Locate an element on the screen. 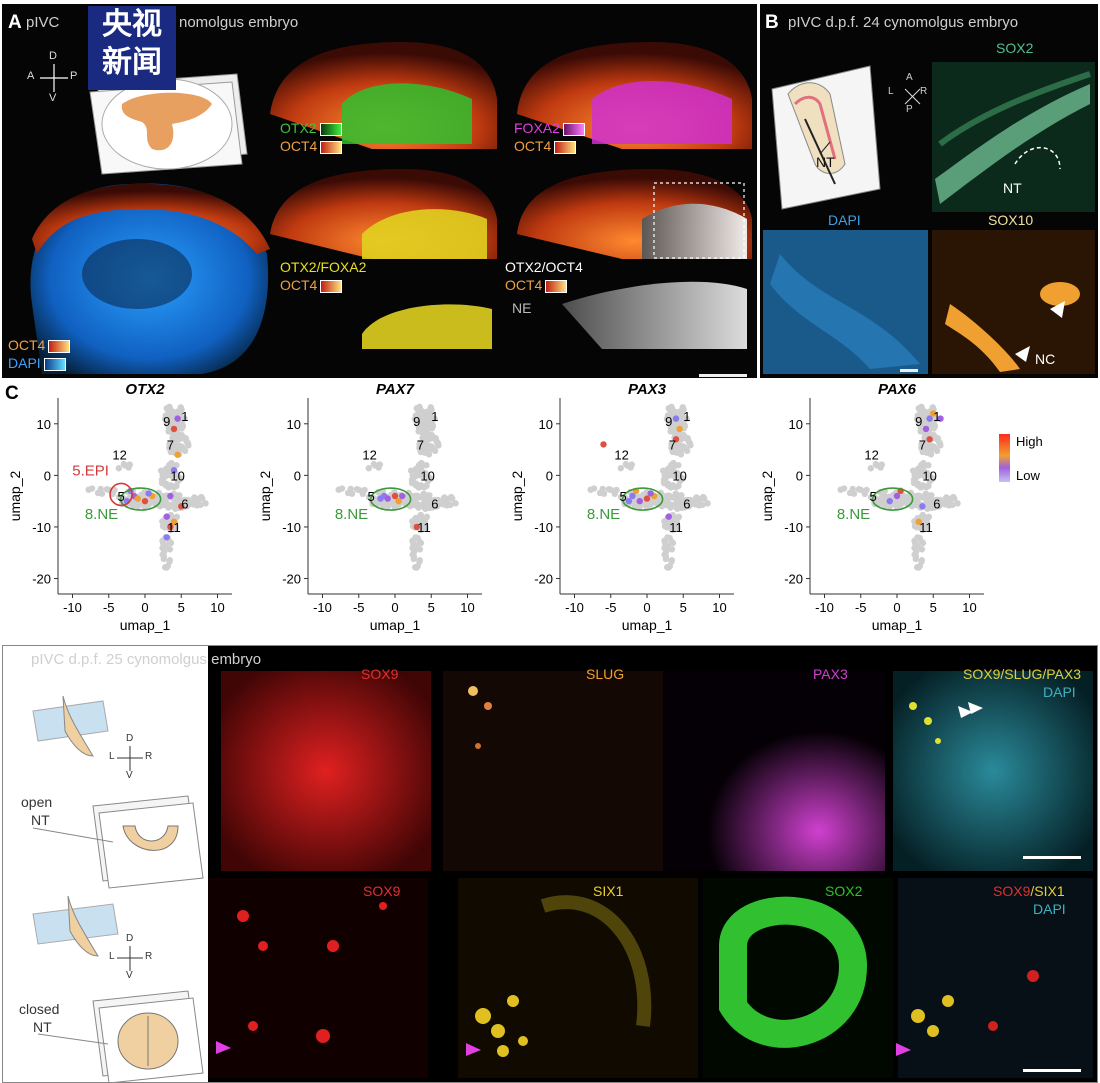 This screenshot has height=1083, width=1100. label-open-nt: NT is located at coordinates (40, 820).